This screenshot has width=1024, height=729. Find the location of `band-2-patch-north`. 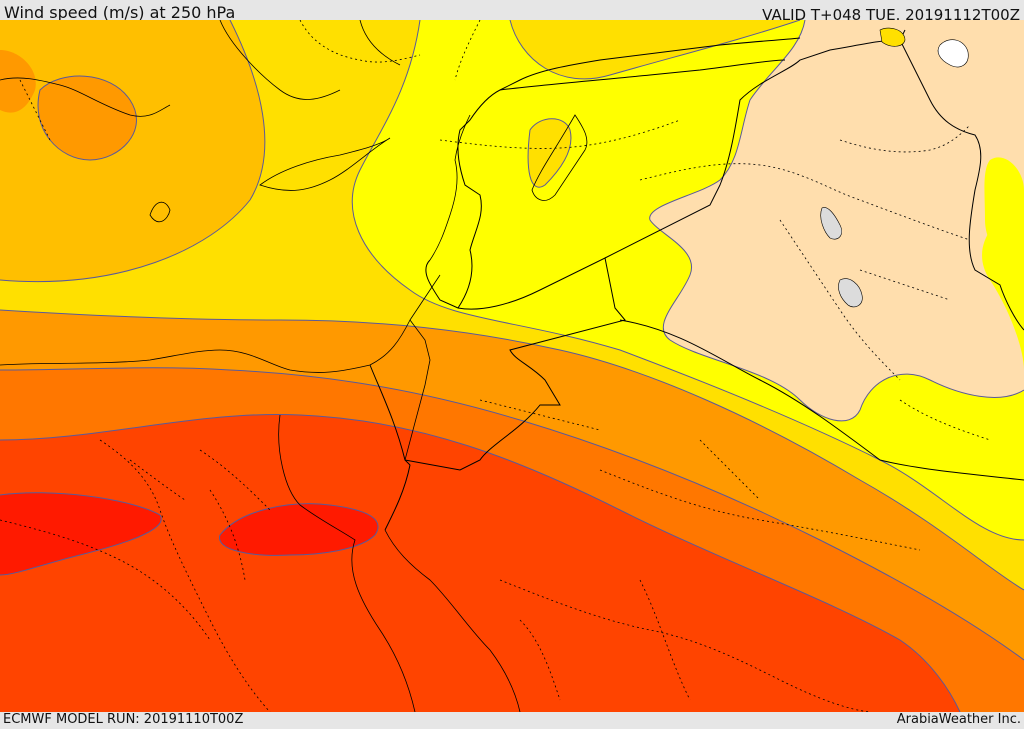

band-2-patch-north is located at coordinates (549, 153).